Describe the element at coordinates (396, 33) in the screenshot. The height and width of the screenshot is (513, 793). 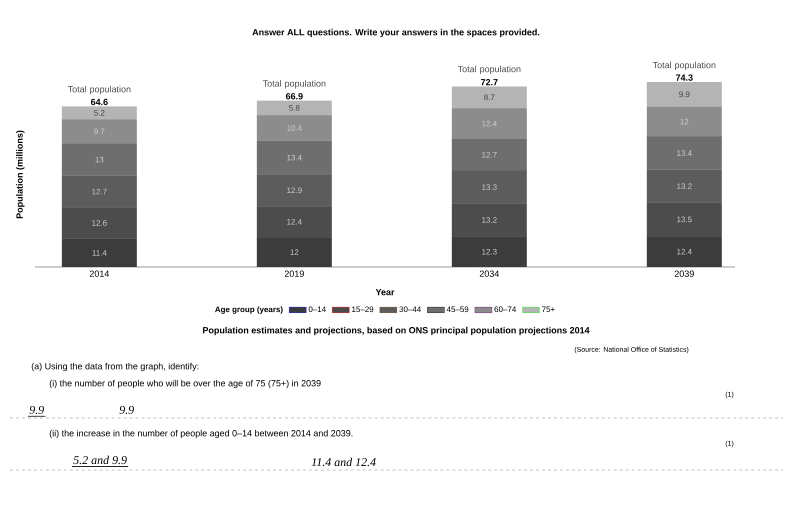
I see `text: Answer ALL questions. Write your answers in the spaces provided.` at that location.